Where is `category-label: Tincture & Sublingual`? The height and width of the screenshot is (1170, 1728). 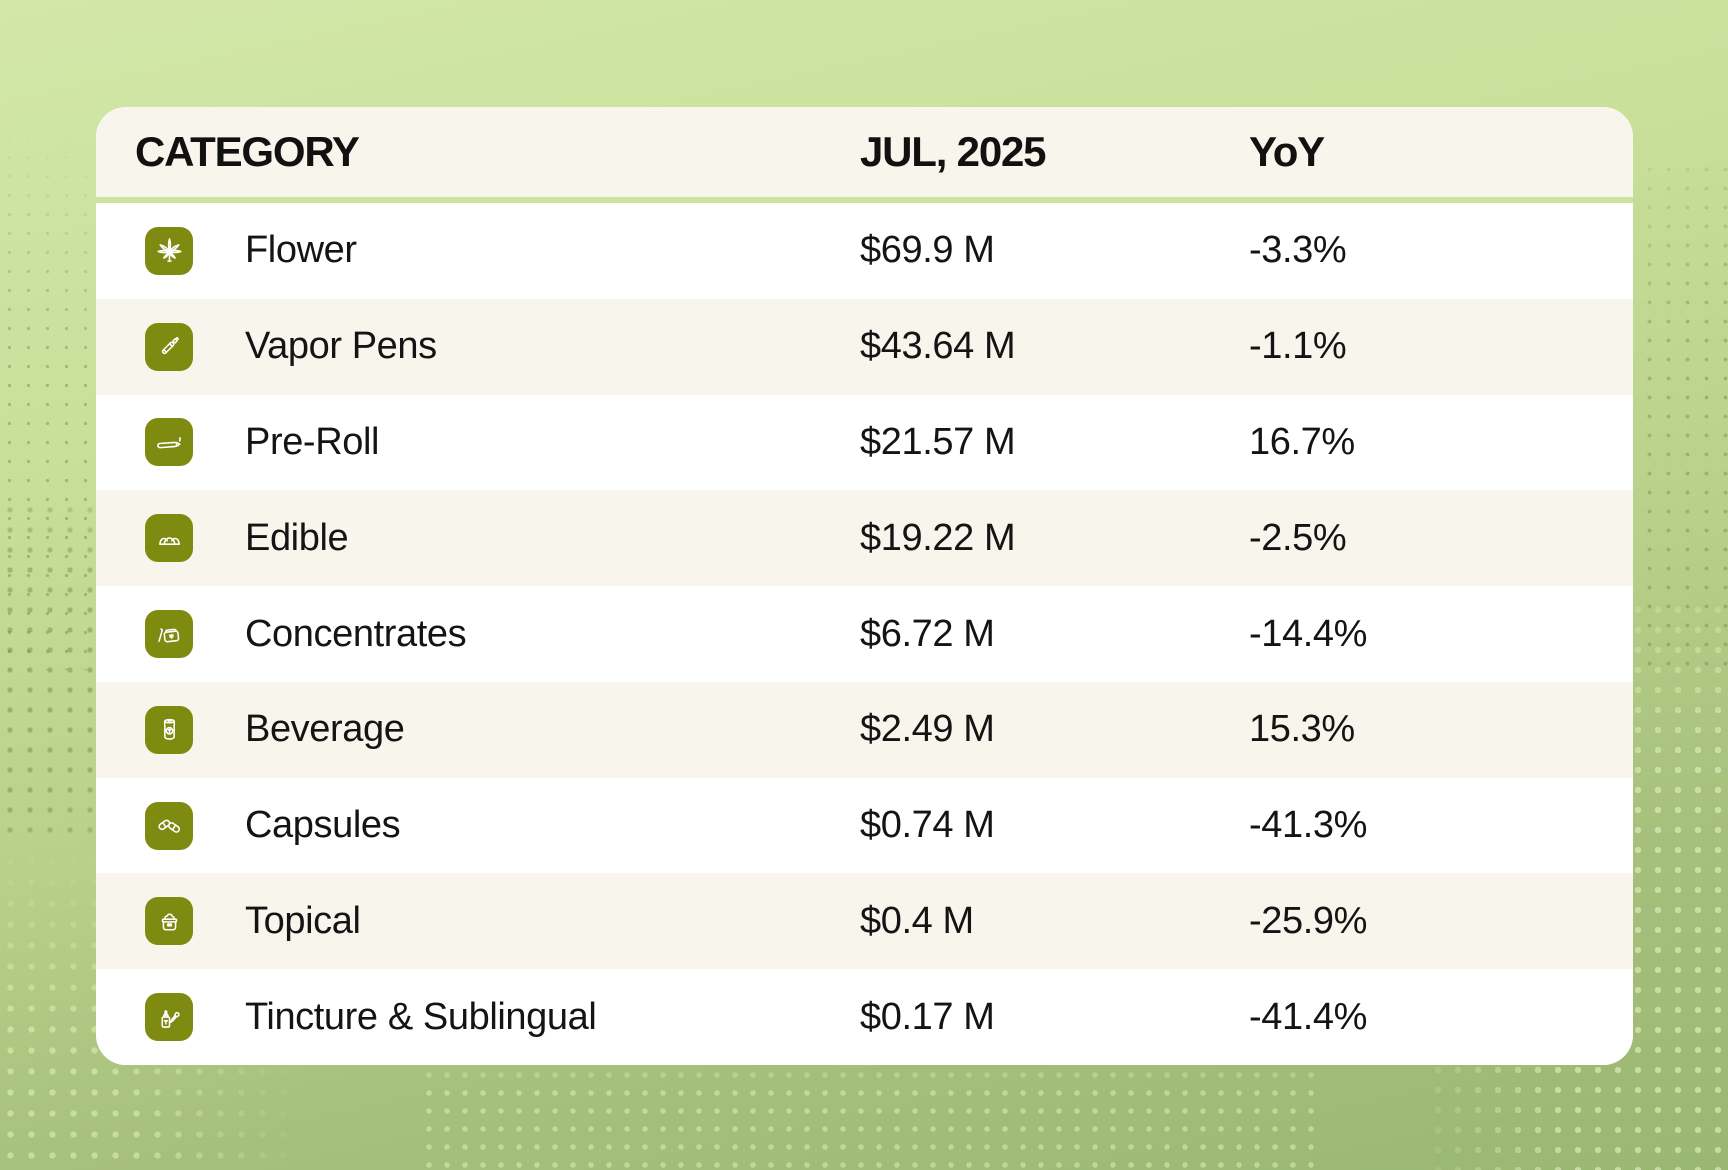 category-label: Tincture & Sublingual is located at coordinates (421, 1016).